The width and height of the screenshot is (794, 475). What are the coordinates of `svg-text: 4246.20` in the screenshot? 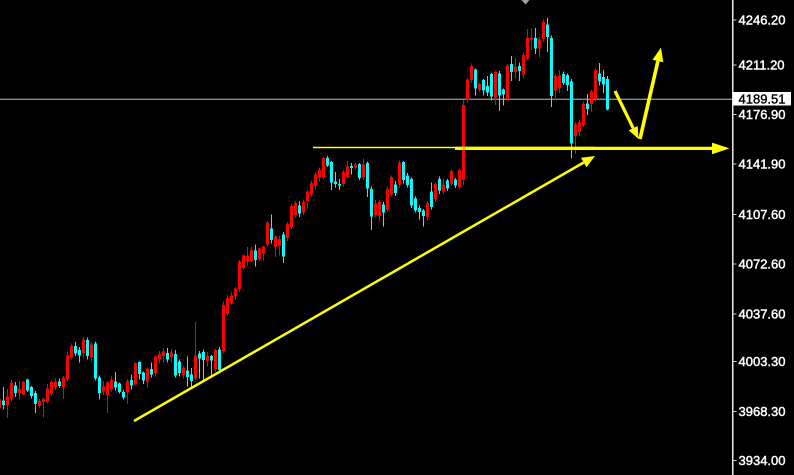 It's located at (762, 20).